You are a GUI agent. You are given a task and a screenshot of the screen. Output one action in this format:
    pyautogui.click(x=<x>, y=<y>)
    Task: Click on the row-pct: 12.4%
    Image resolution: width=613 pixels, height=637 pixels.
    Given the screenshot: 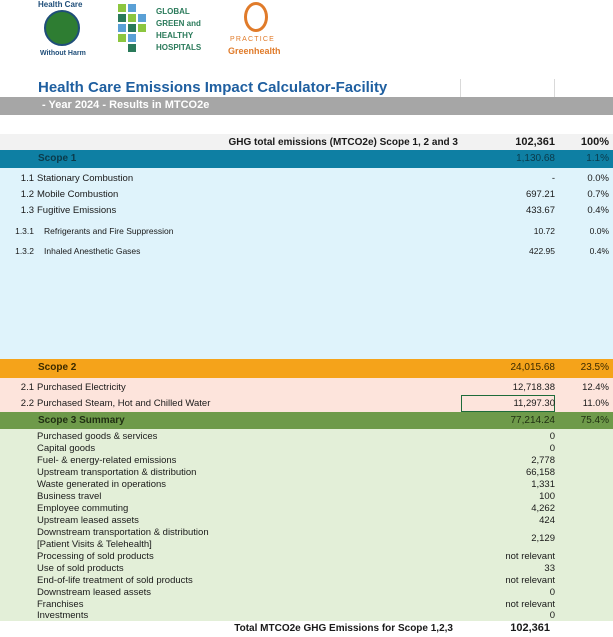 What is the action you would take?
    pyautogui.click(x=595, y=387)
    